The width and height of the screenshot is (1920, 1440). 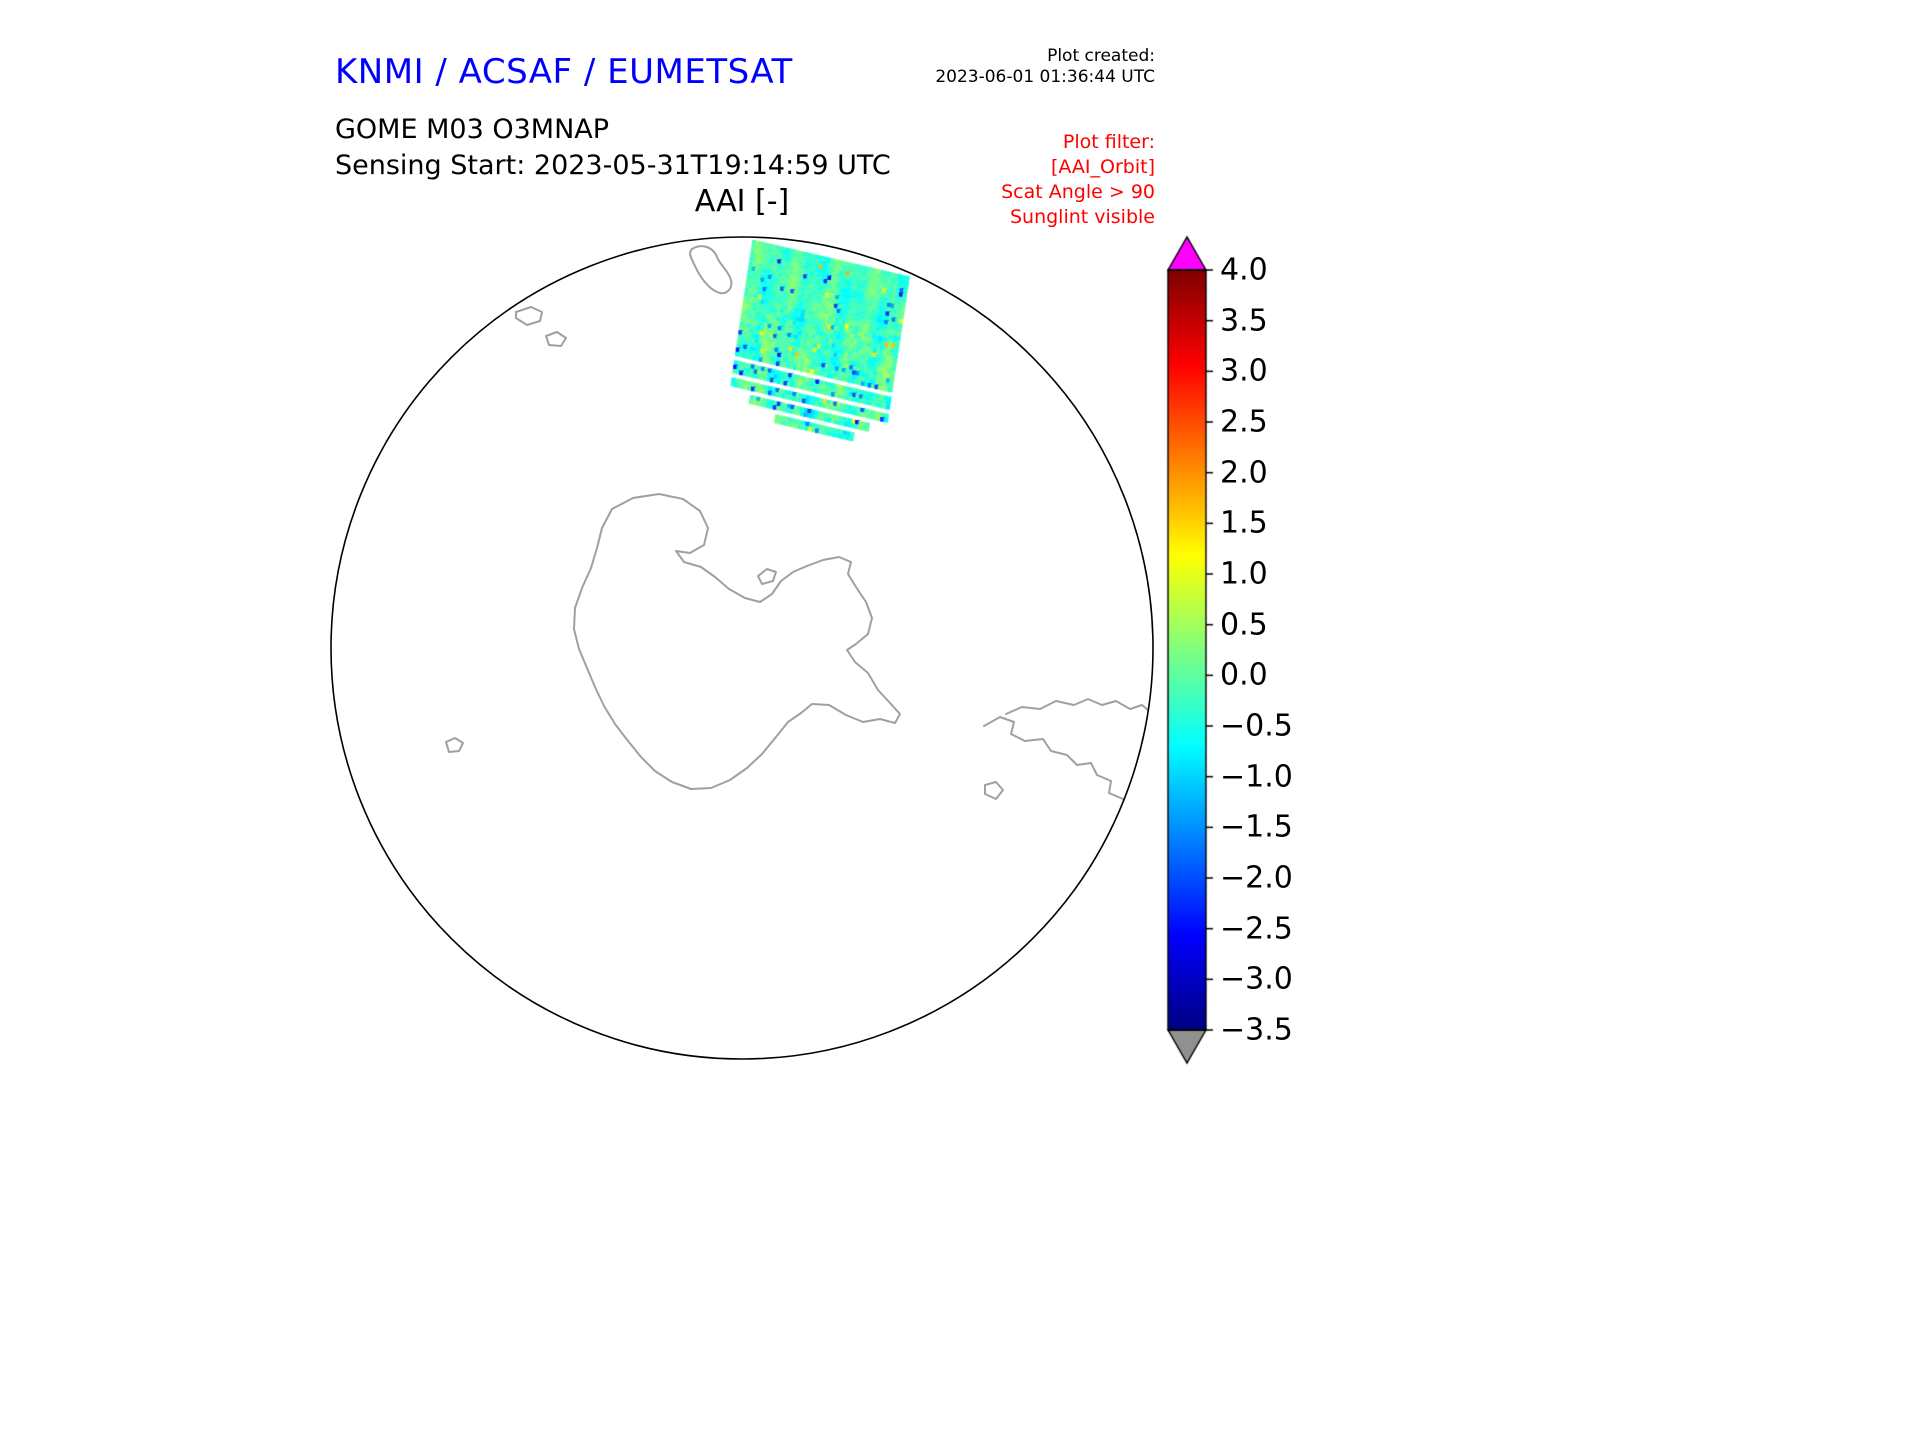 What do you see at coordinates (564, 72) in the screenshot?
I see `page-title: KNMI / ACSAF / EUMETSAT` at bounding box center [564, 72].